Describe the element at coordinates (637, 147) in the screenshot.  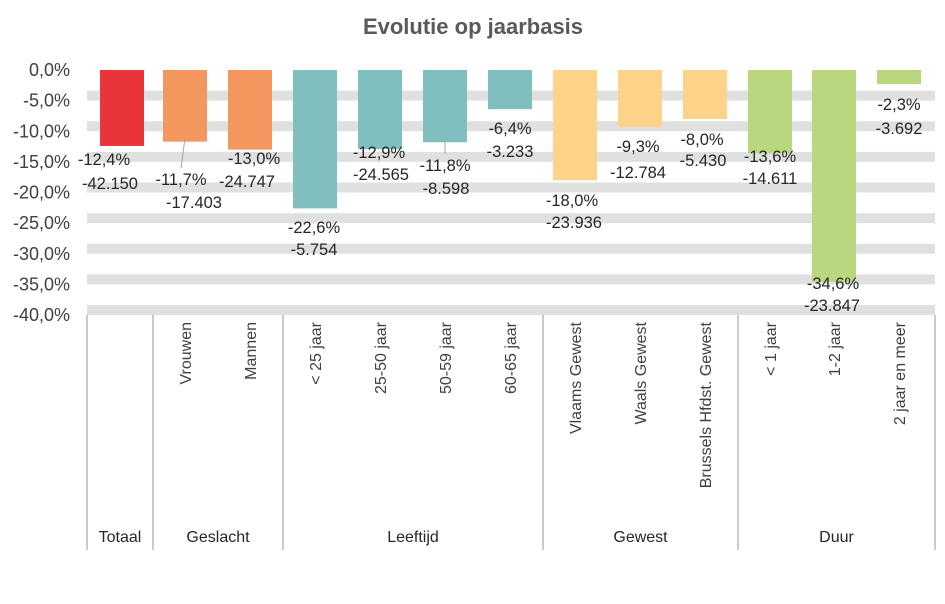
I see `data-label-percent: -9,3%` at that location.